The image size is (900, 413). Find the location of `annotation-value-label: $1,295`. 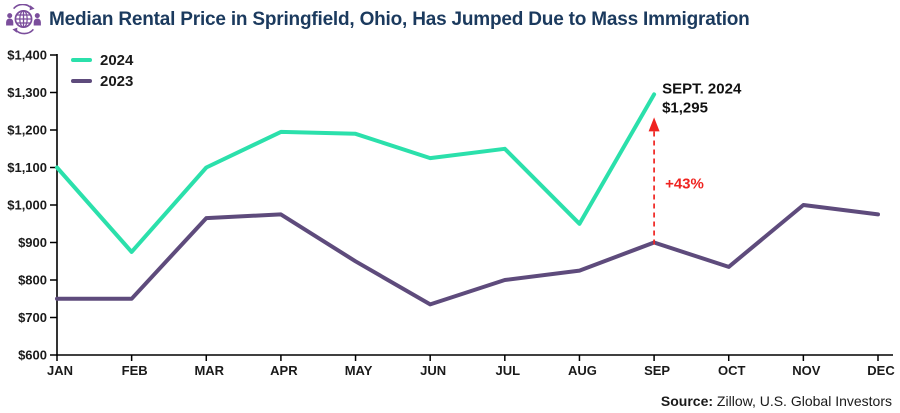

annotation-value-label: $1,295 is located at coordinates (685, 107).